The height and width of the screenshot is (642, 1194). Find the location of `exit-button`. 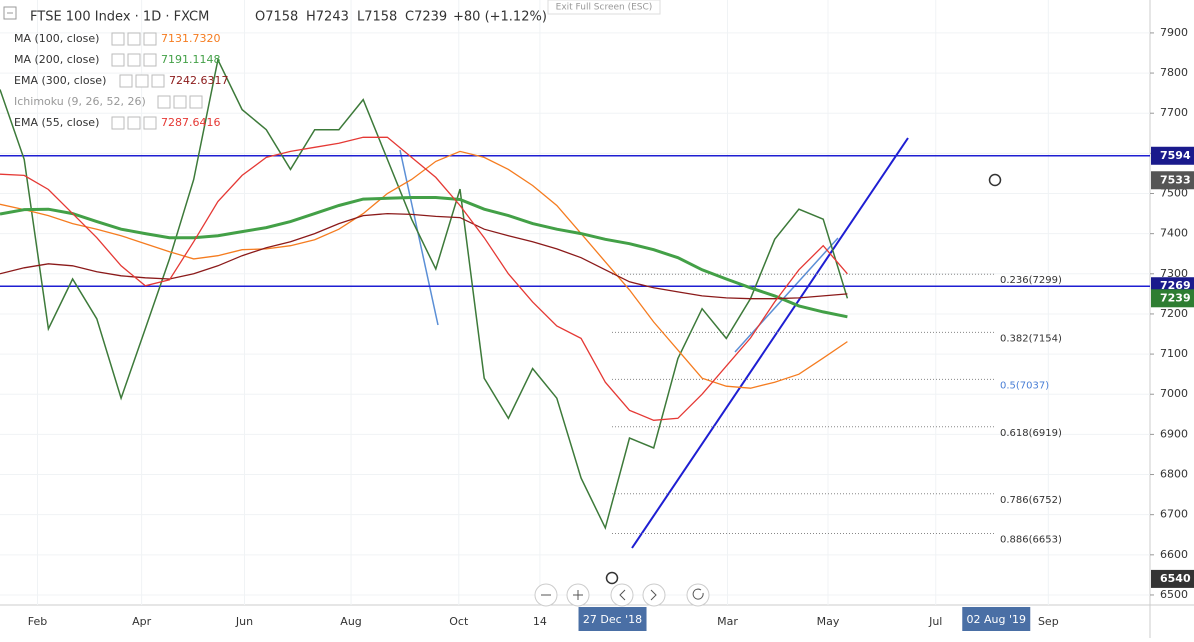

exit-button is located at coordinates (604, 7).